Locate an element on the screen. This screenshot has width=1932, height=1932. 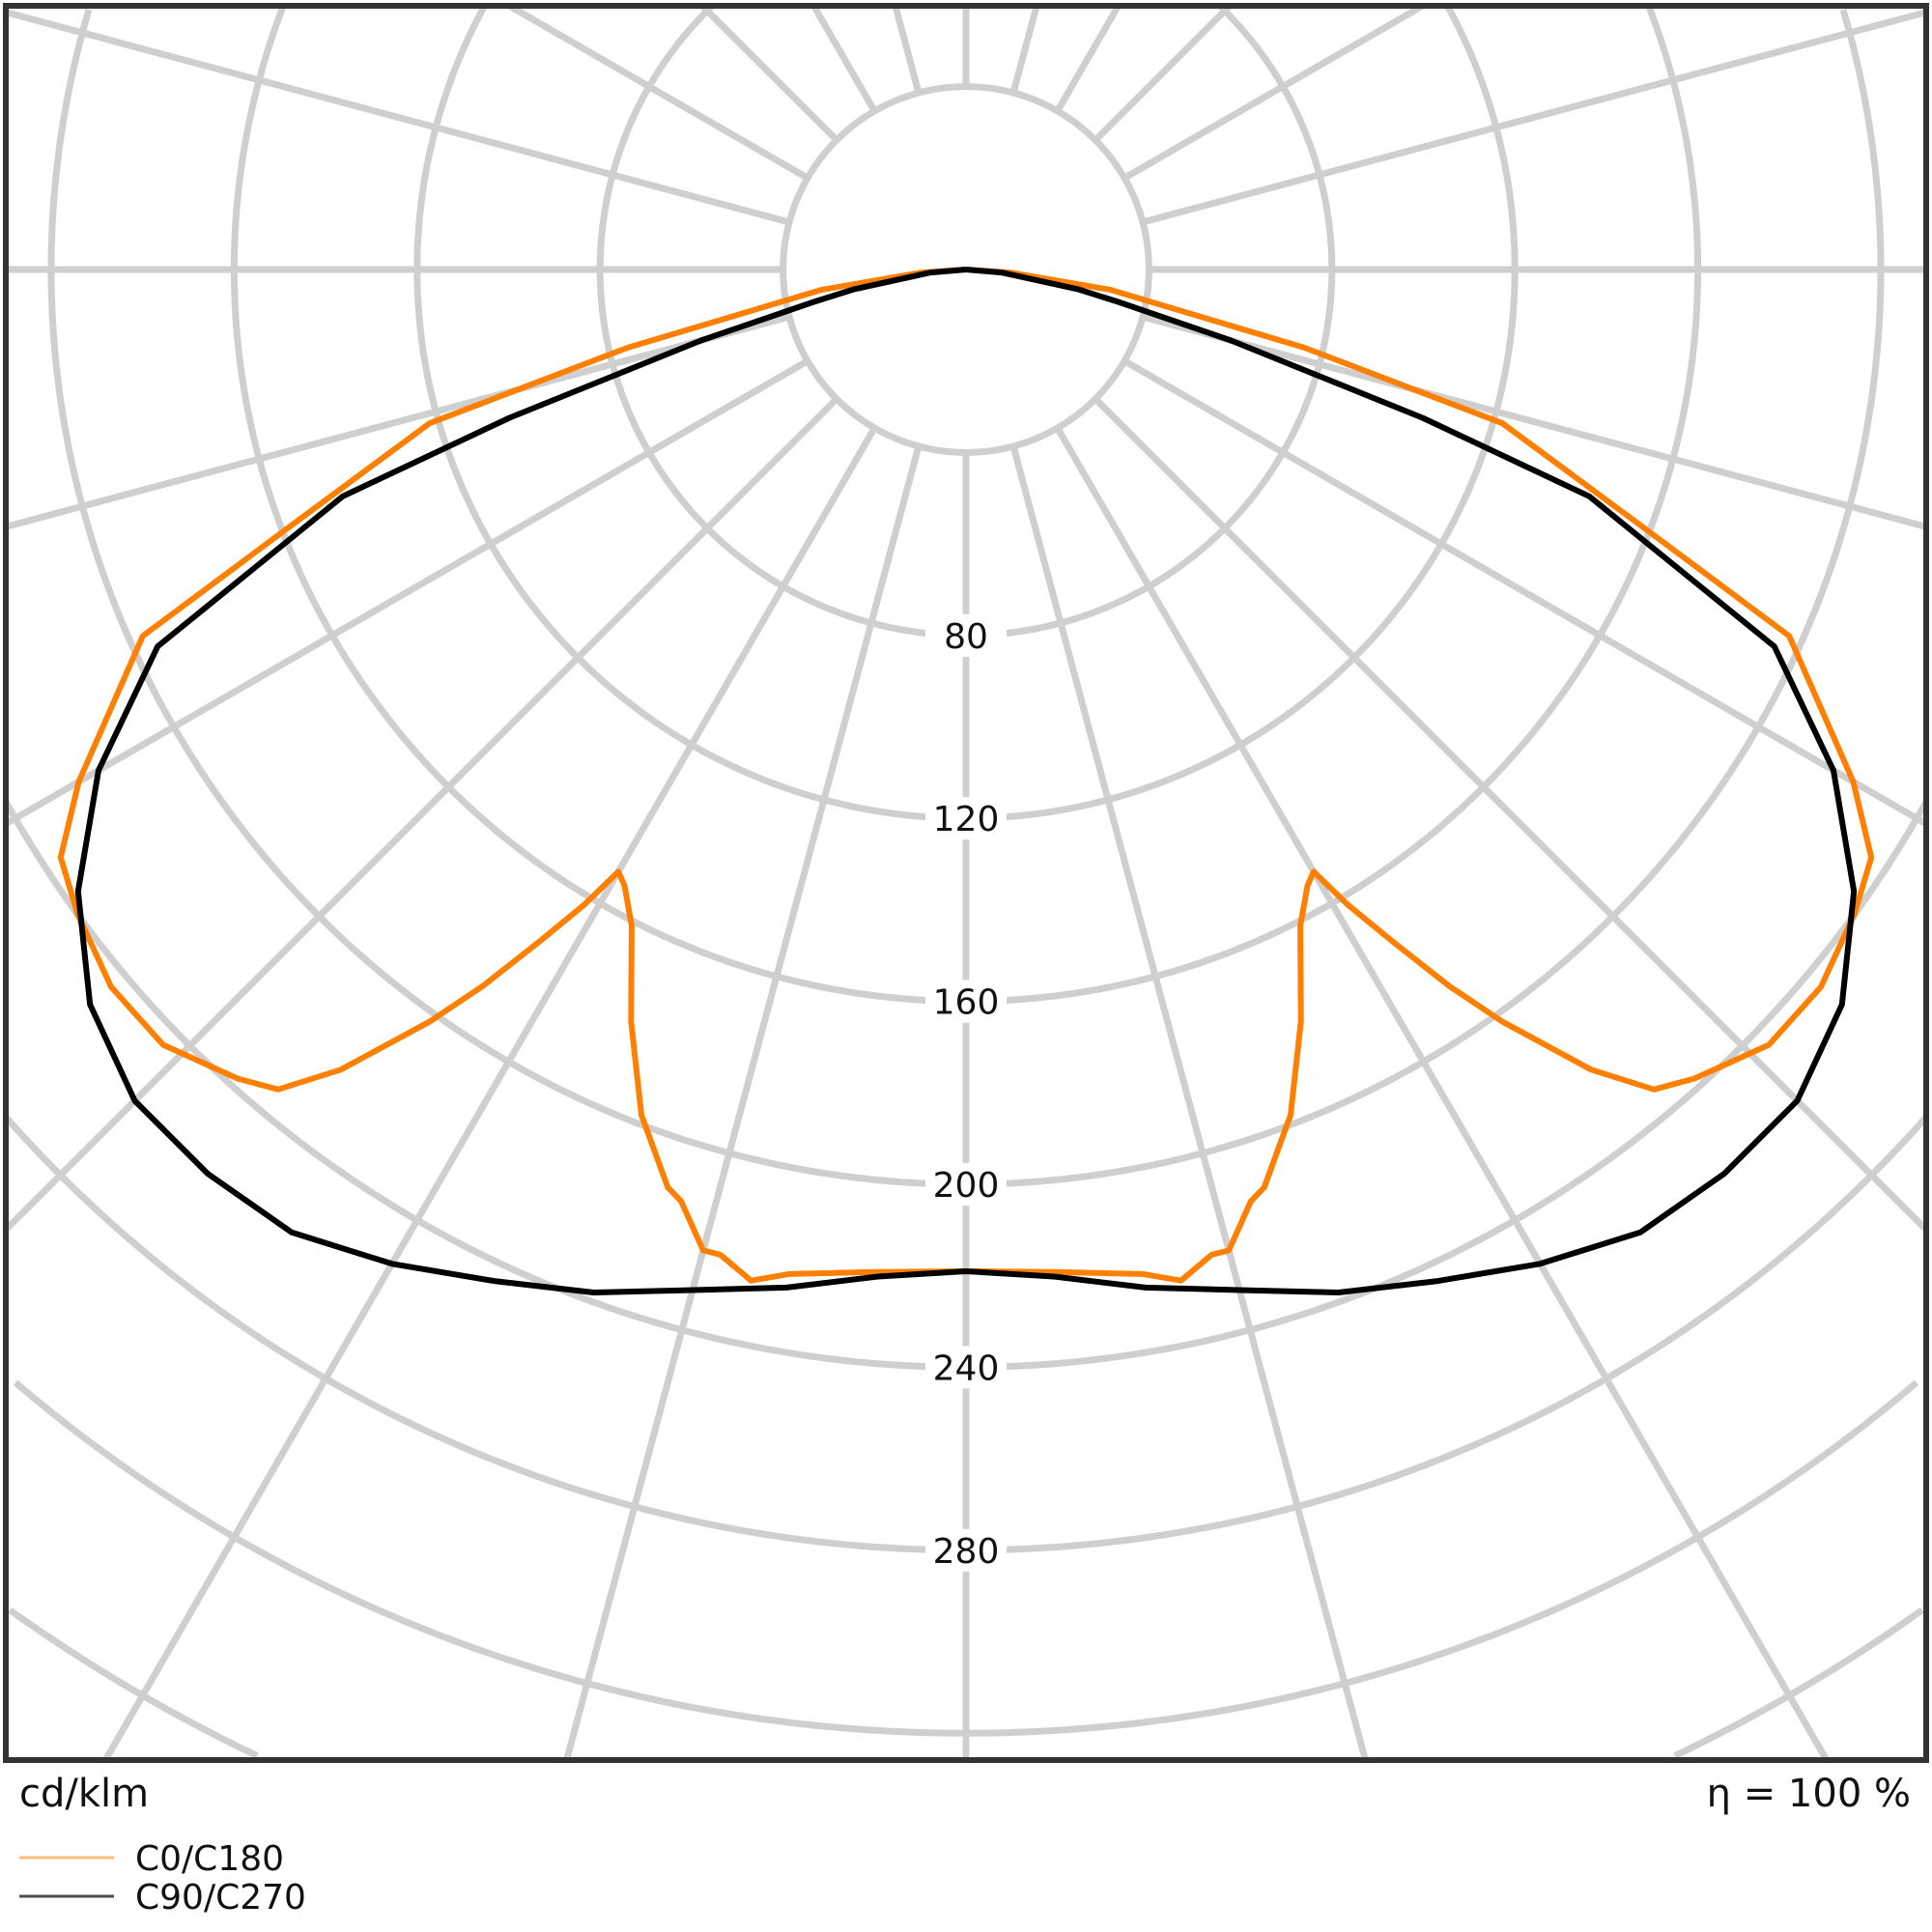
radial-tick-label: 160 is located at coordinates (966, 1003).